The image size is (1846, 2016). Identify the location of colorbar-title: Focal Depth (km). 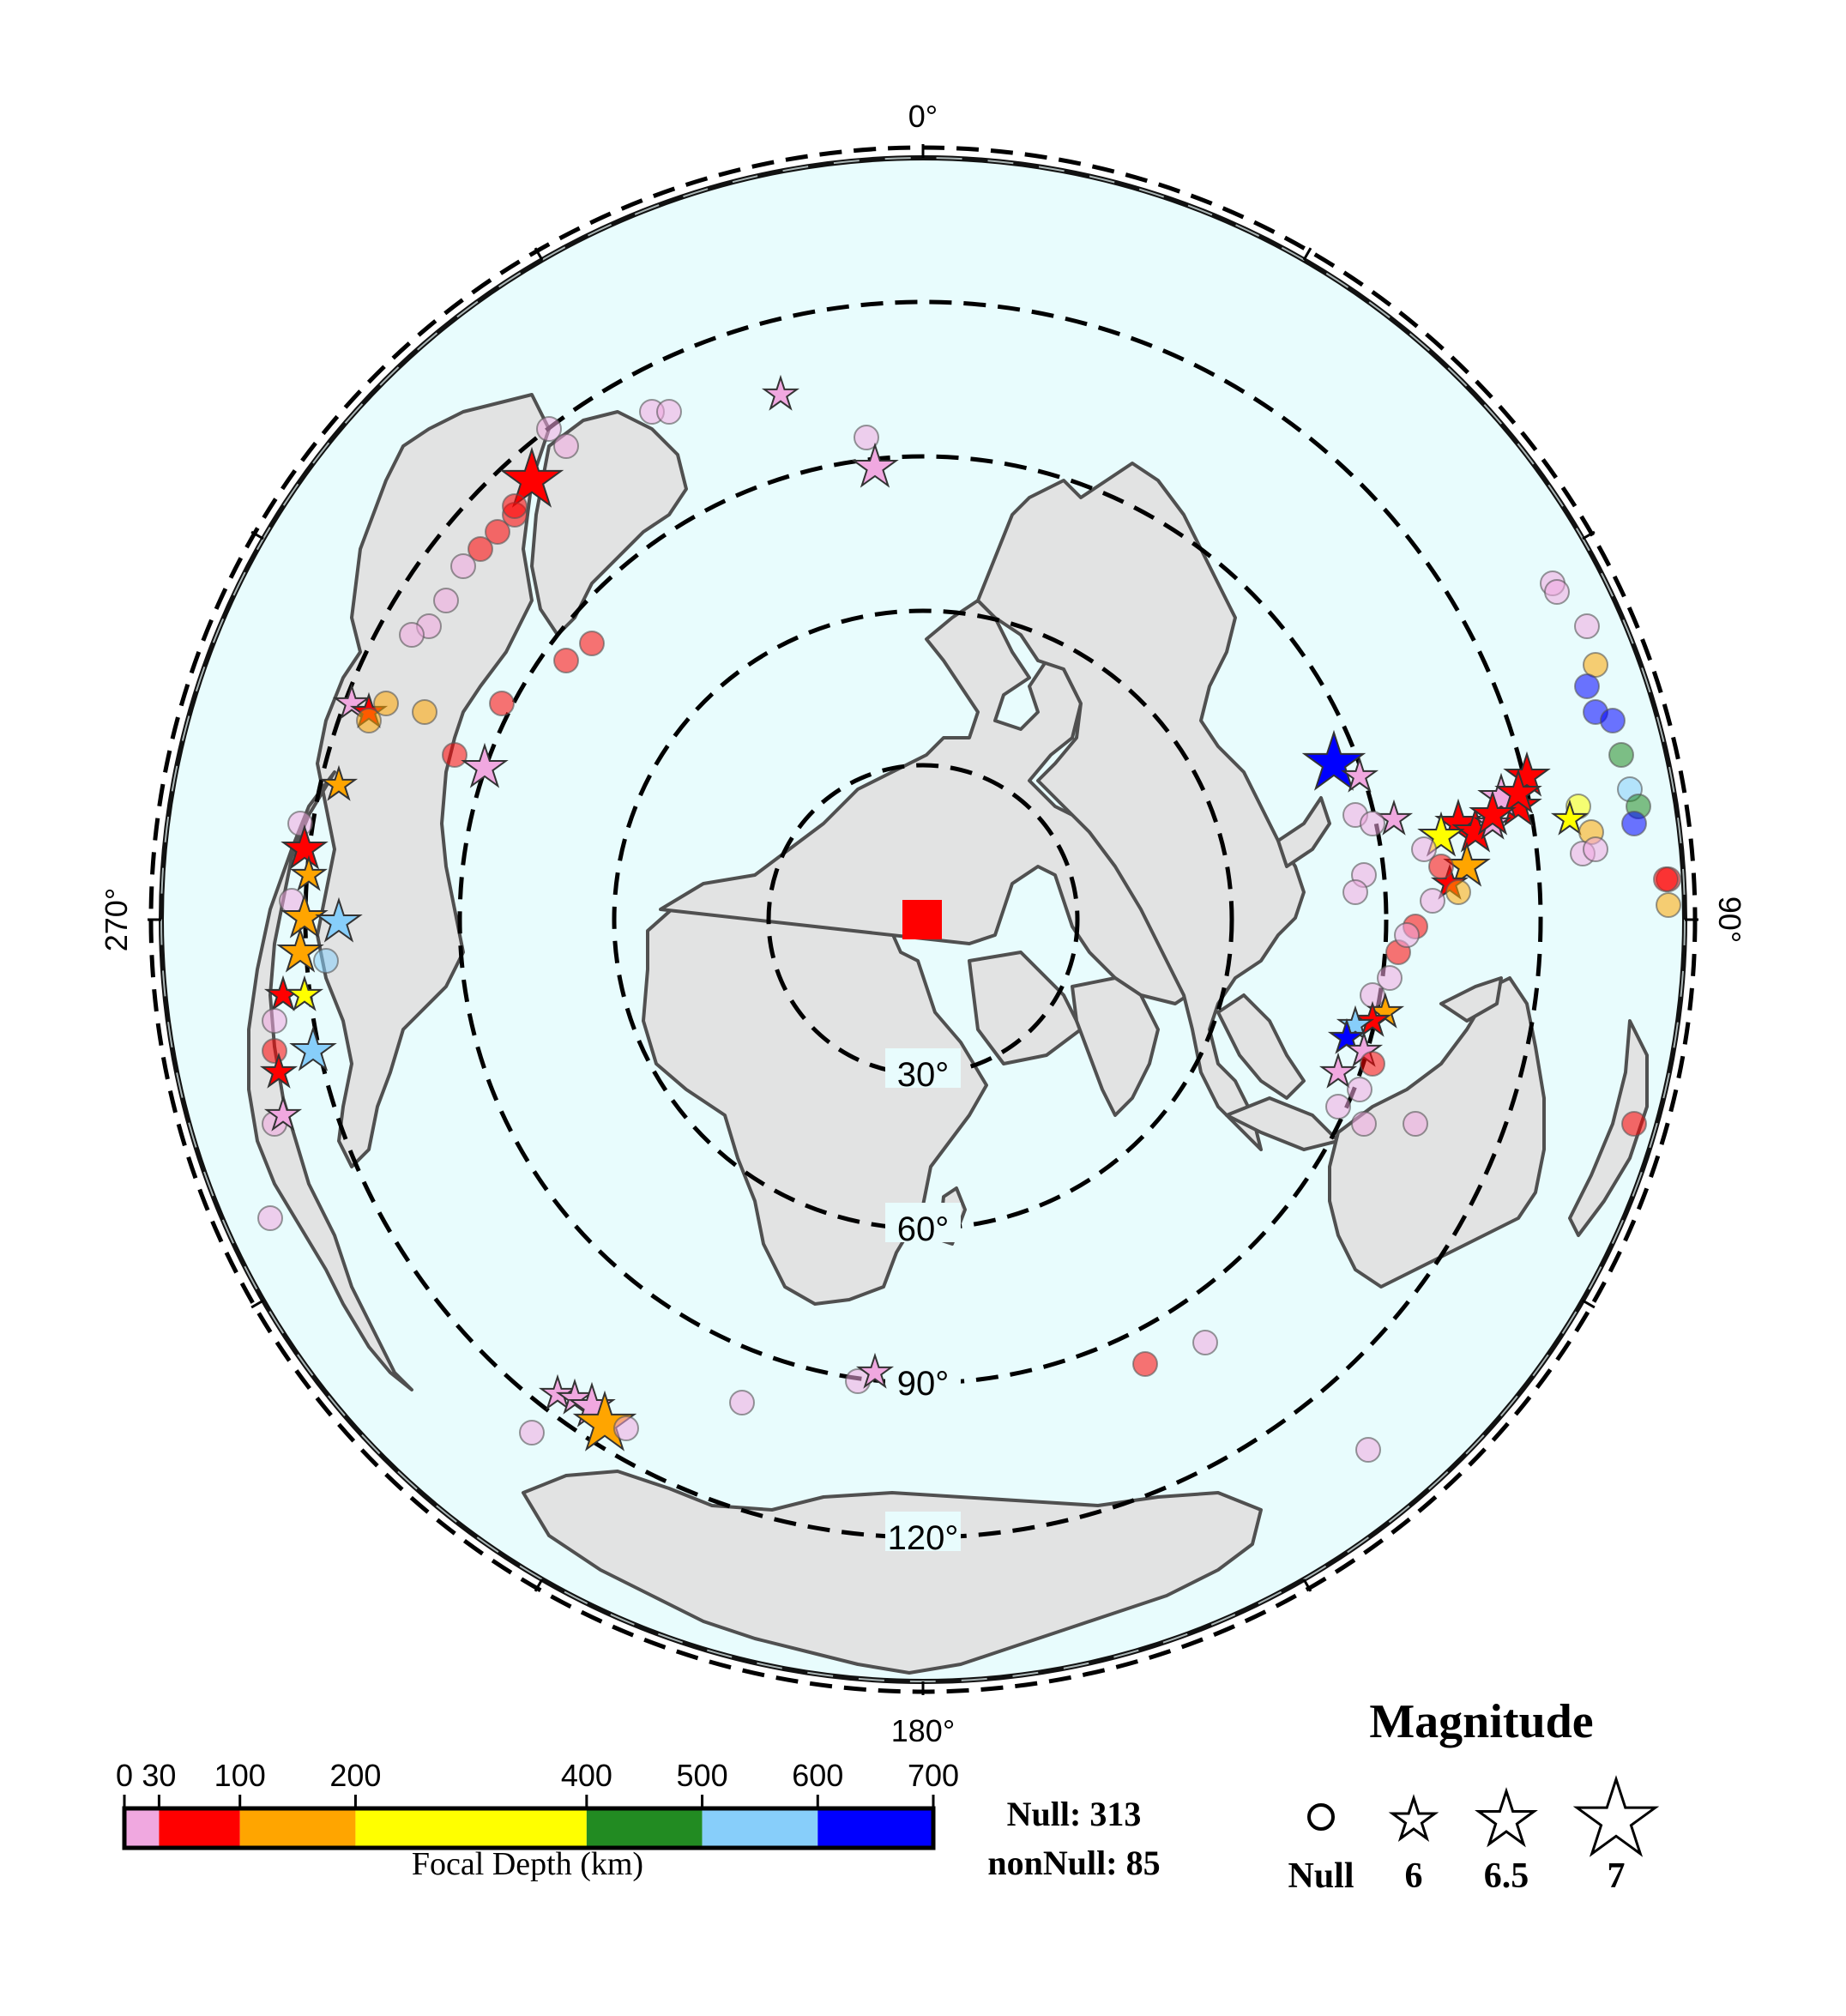
(527, 1864).